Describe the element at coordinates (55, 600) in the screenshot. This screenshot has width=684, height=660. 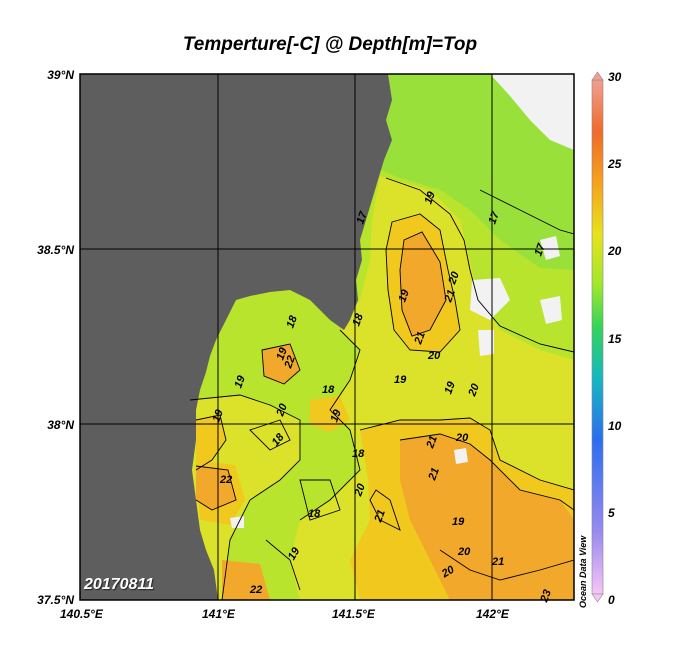
I see `lat-label-37-5: 37.5°N` at that location.